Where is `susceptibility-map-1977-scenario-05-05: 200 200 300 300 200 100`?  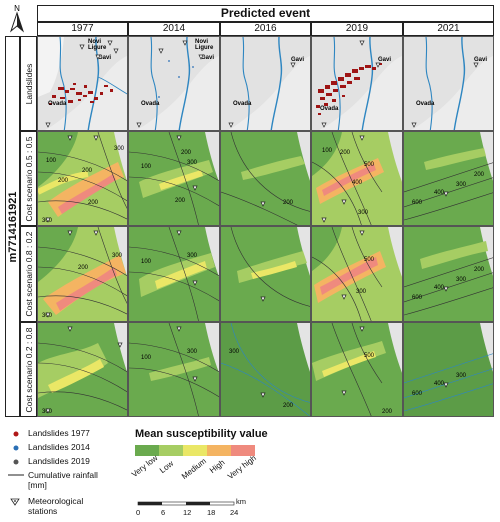 susceptibility-map-1977-scenario-05-05: 200 200 300 300 200 100 is located at coordinates (82, 178).